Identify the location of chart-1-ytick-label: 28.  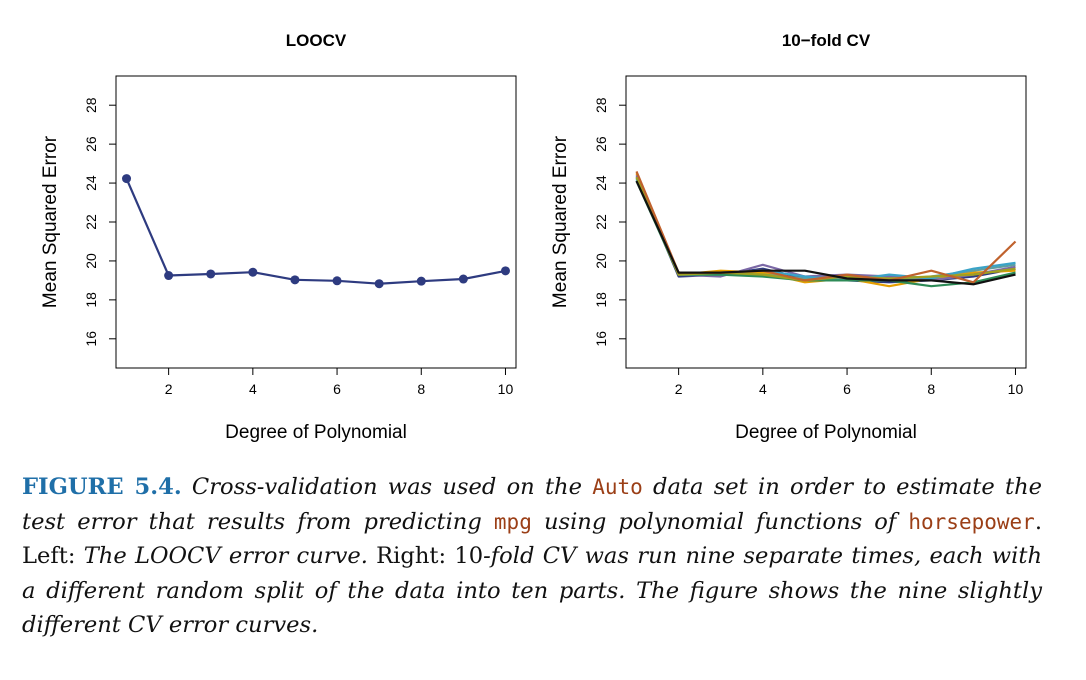
(601, 105).